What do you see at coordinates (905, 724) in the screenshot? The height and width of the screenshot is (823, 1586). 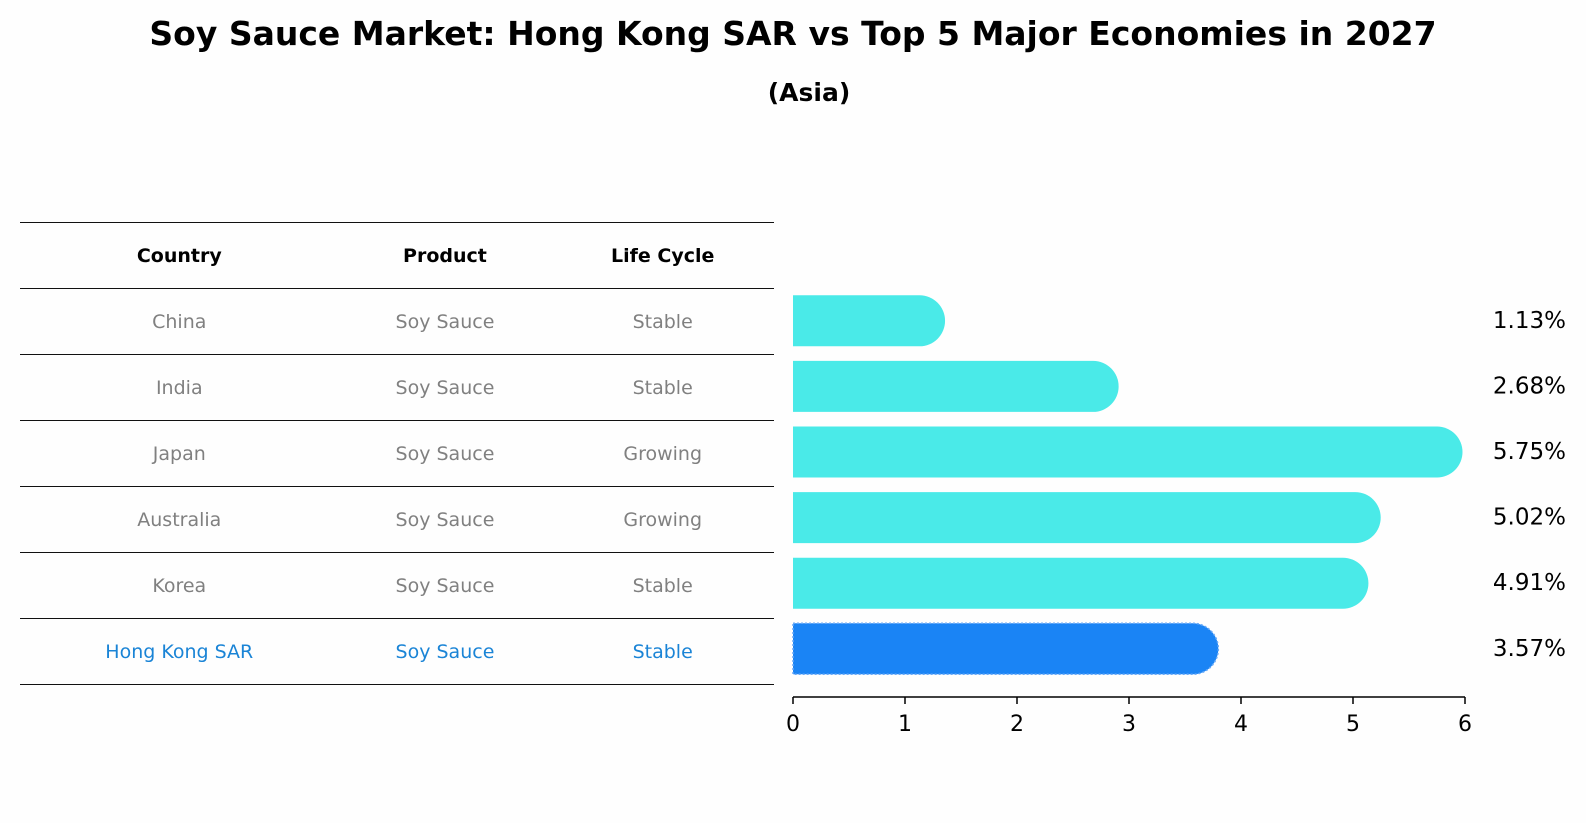 I see `x-tick-label: 1` at bounding box center [905, 724].